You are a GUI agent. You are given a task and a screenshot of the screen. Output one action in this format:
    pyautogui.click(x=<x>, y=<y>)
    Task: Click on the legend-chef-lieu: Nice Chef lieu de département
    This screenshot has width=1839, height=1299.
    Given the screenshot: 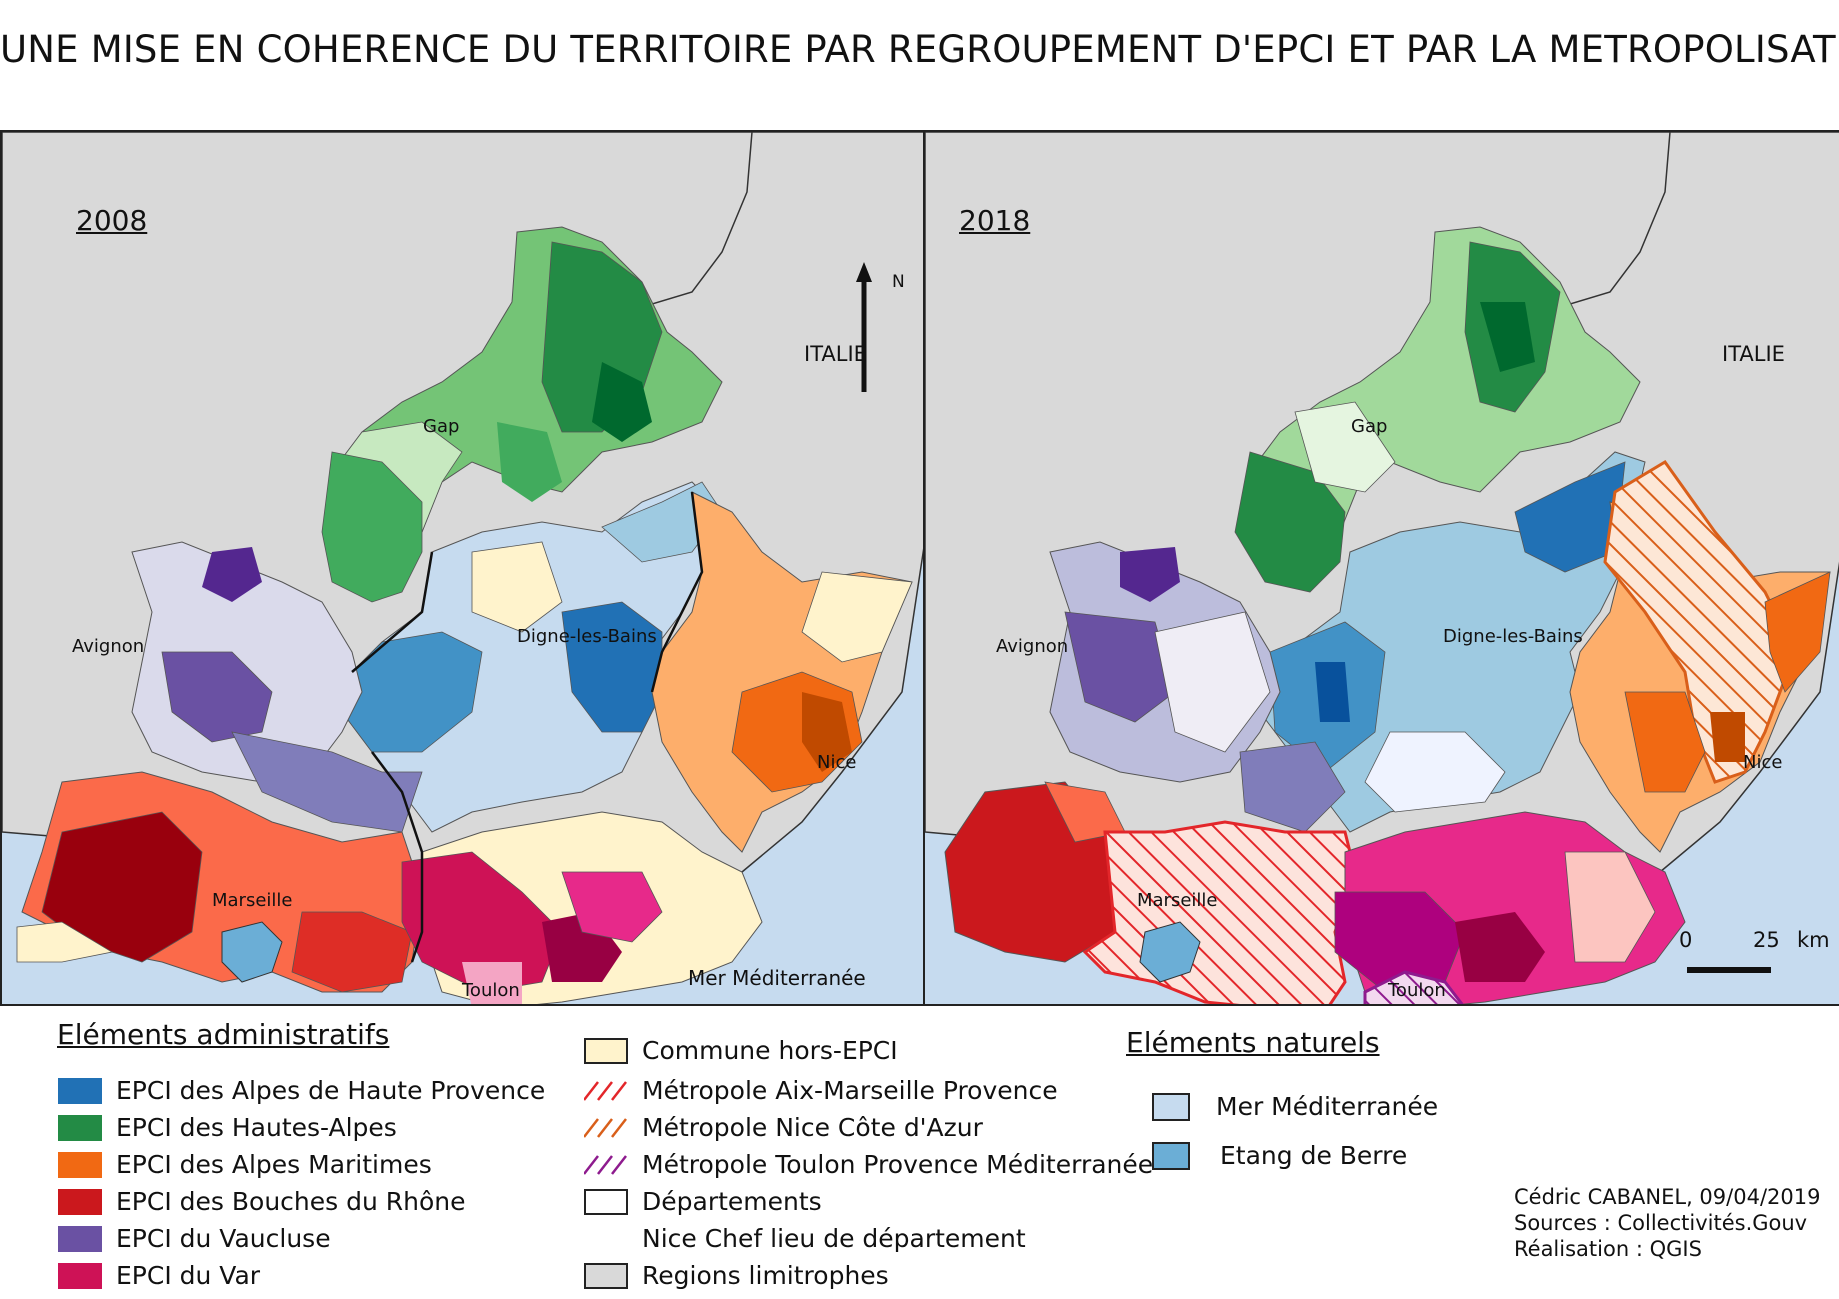 What is the action you would take?
    pyautogui.click(x=805, y=1238)
    